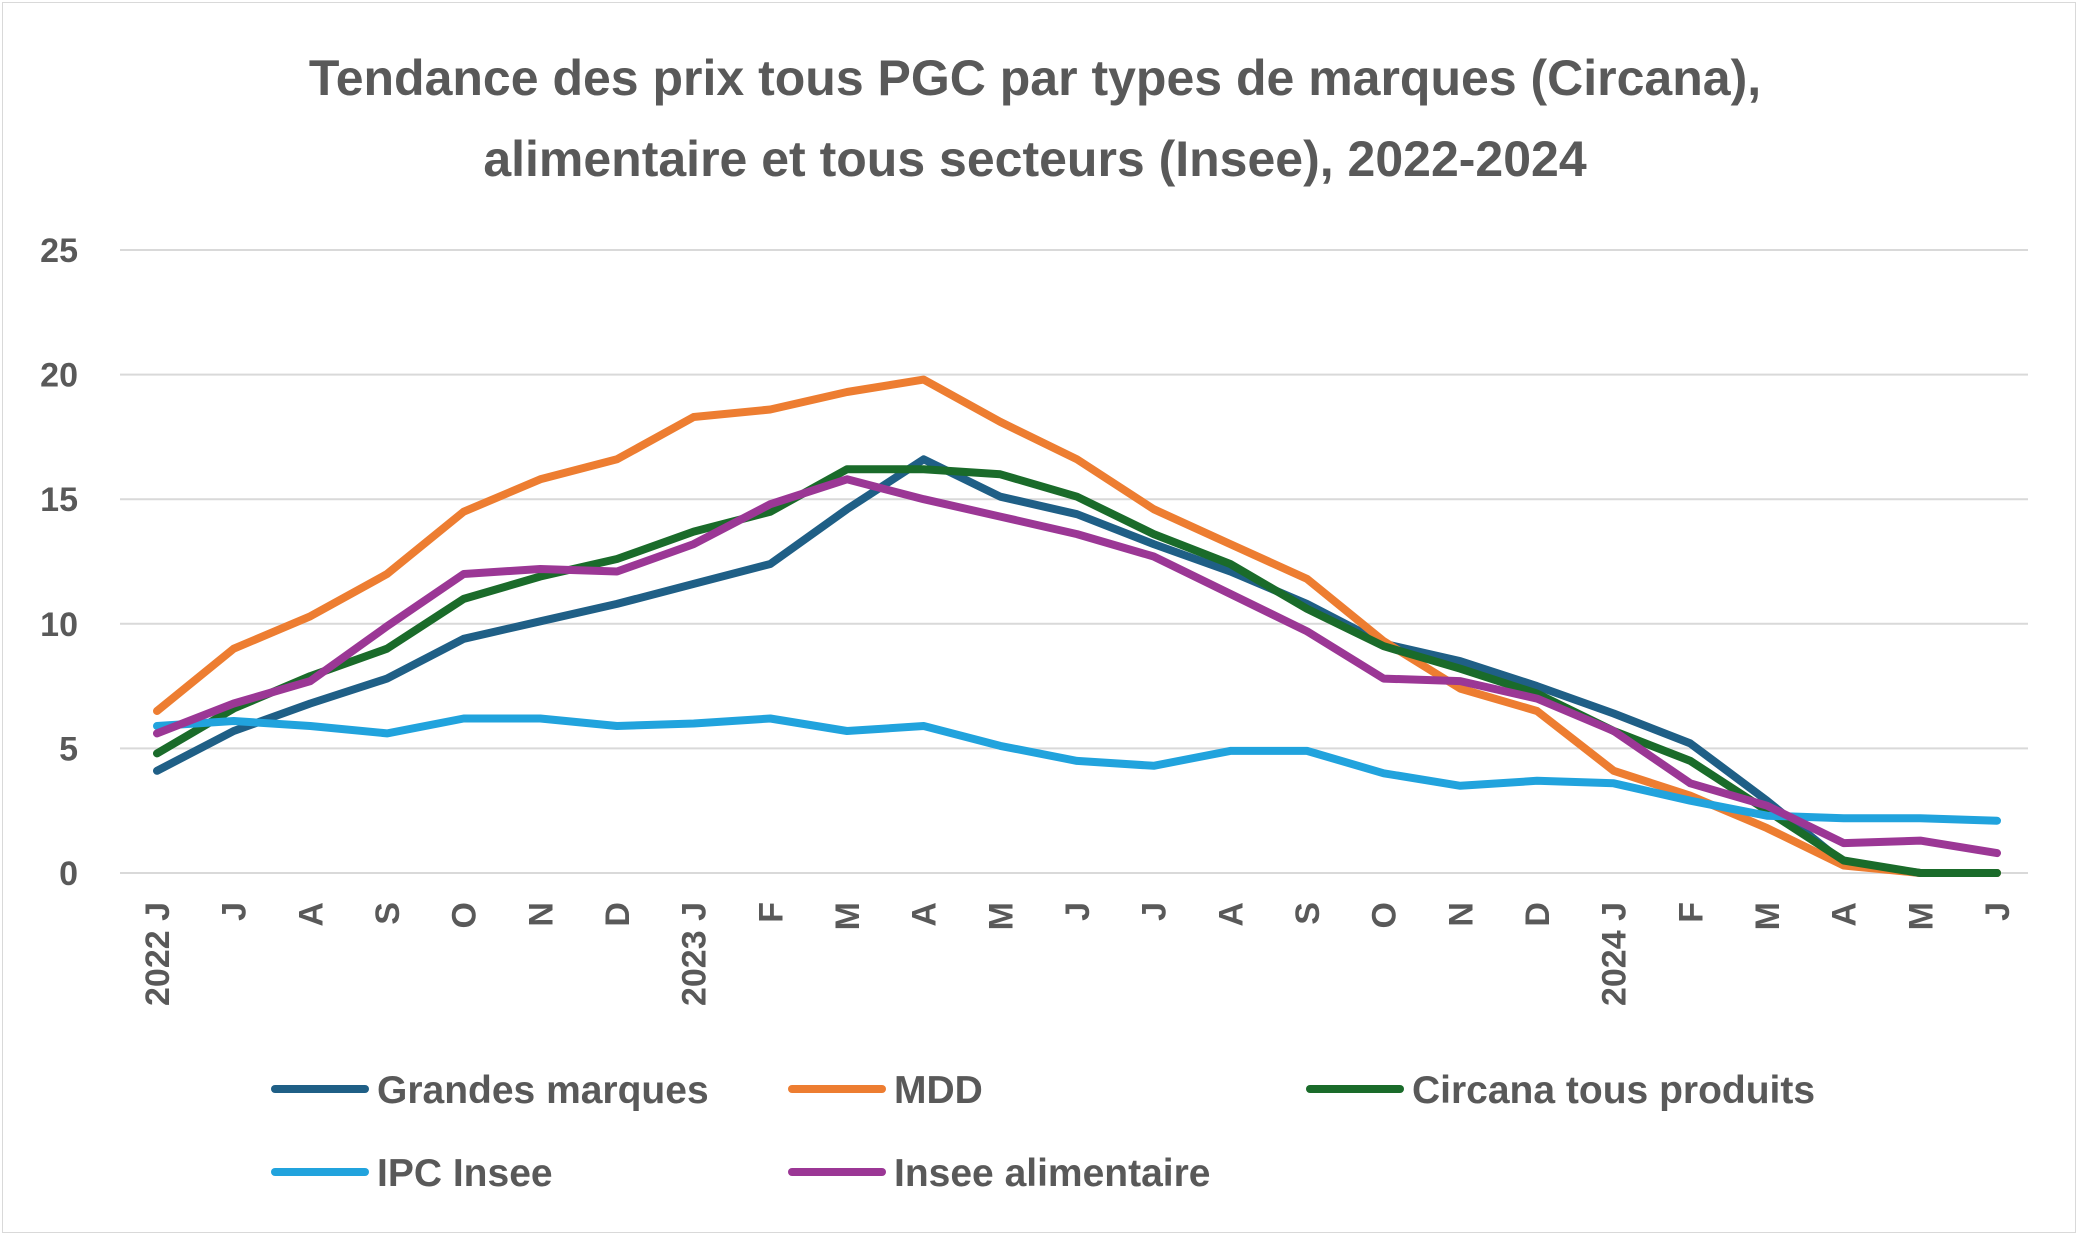  What do you see at coordinates (1078, 954) in the screenshot?
I see `x-axis: 2022 J J A S O N D 2023 J F M A M J J A S O N D 2024 J F M A M J` at bounding box center [1078, 954].